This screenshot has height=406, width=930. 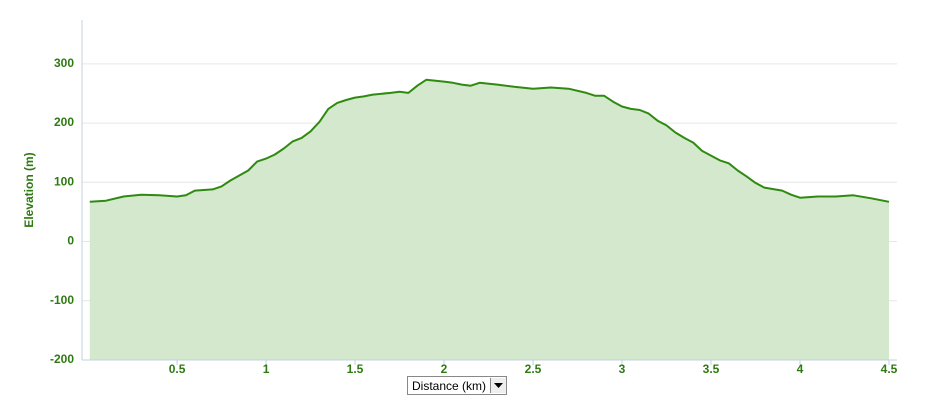 I want to click on x-tick-label: 1.5, so click(x=355, y=369).